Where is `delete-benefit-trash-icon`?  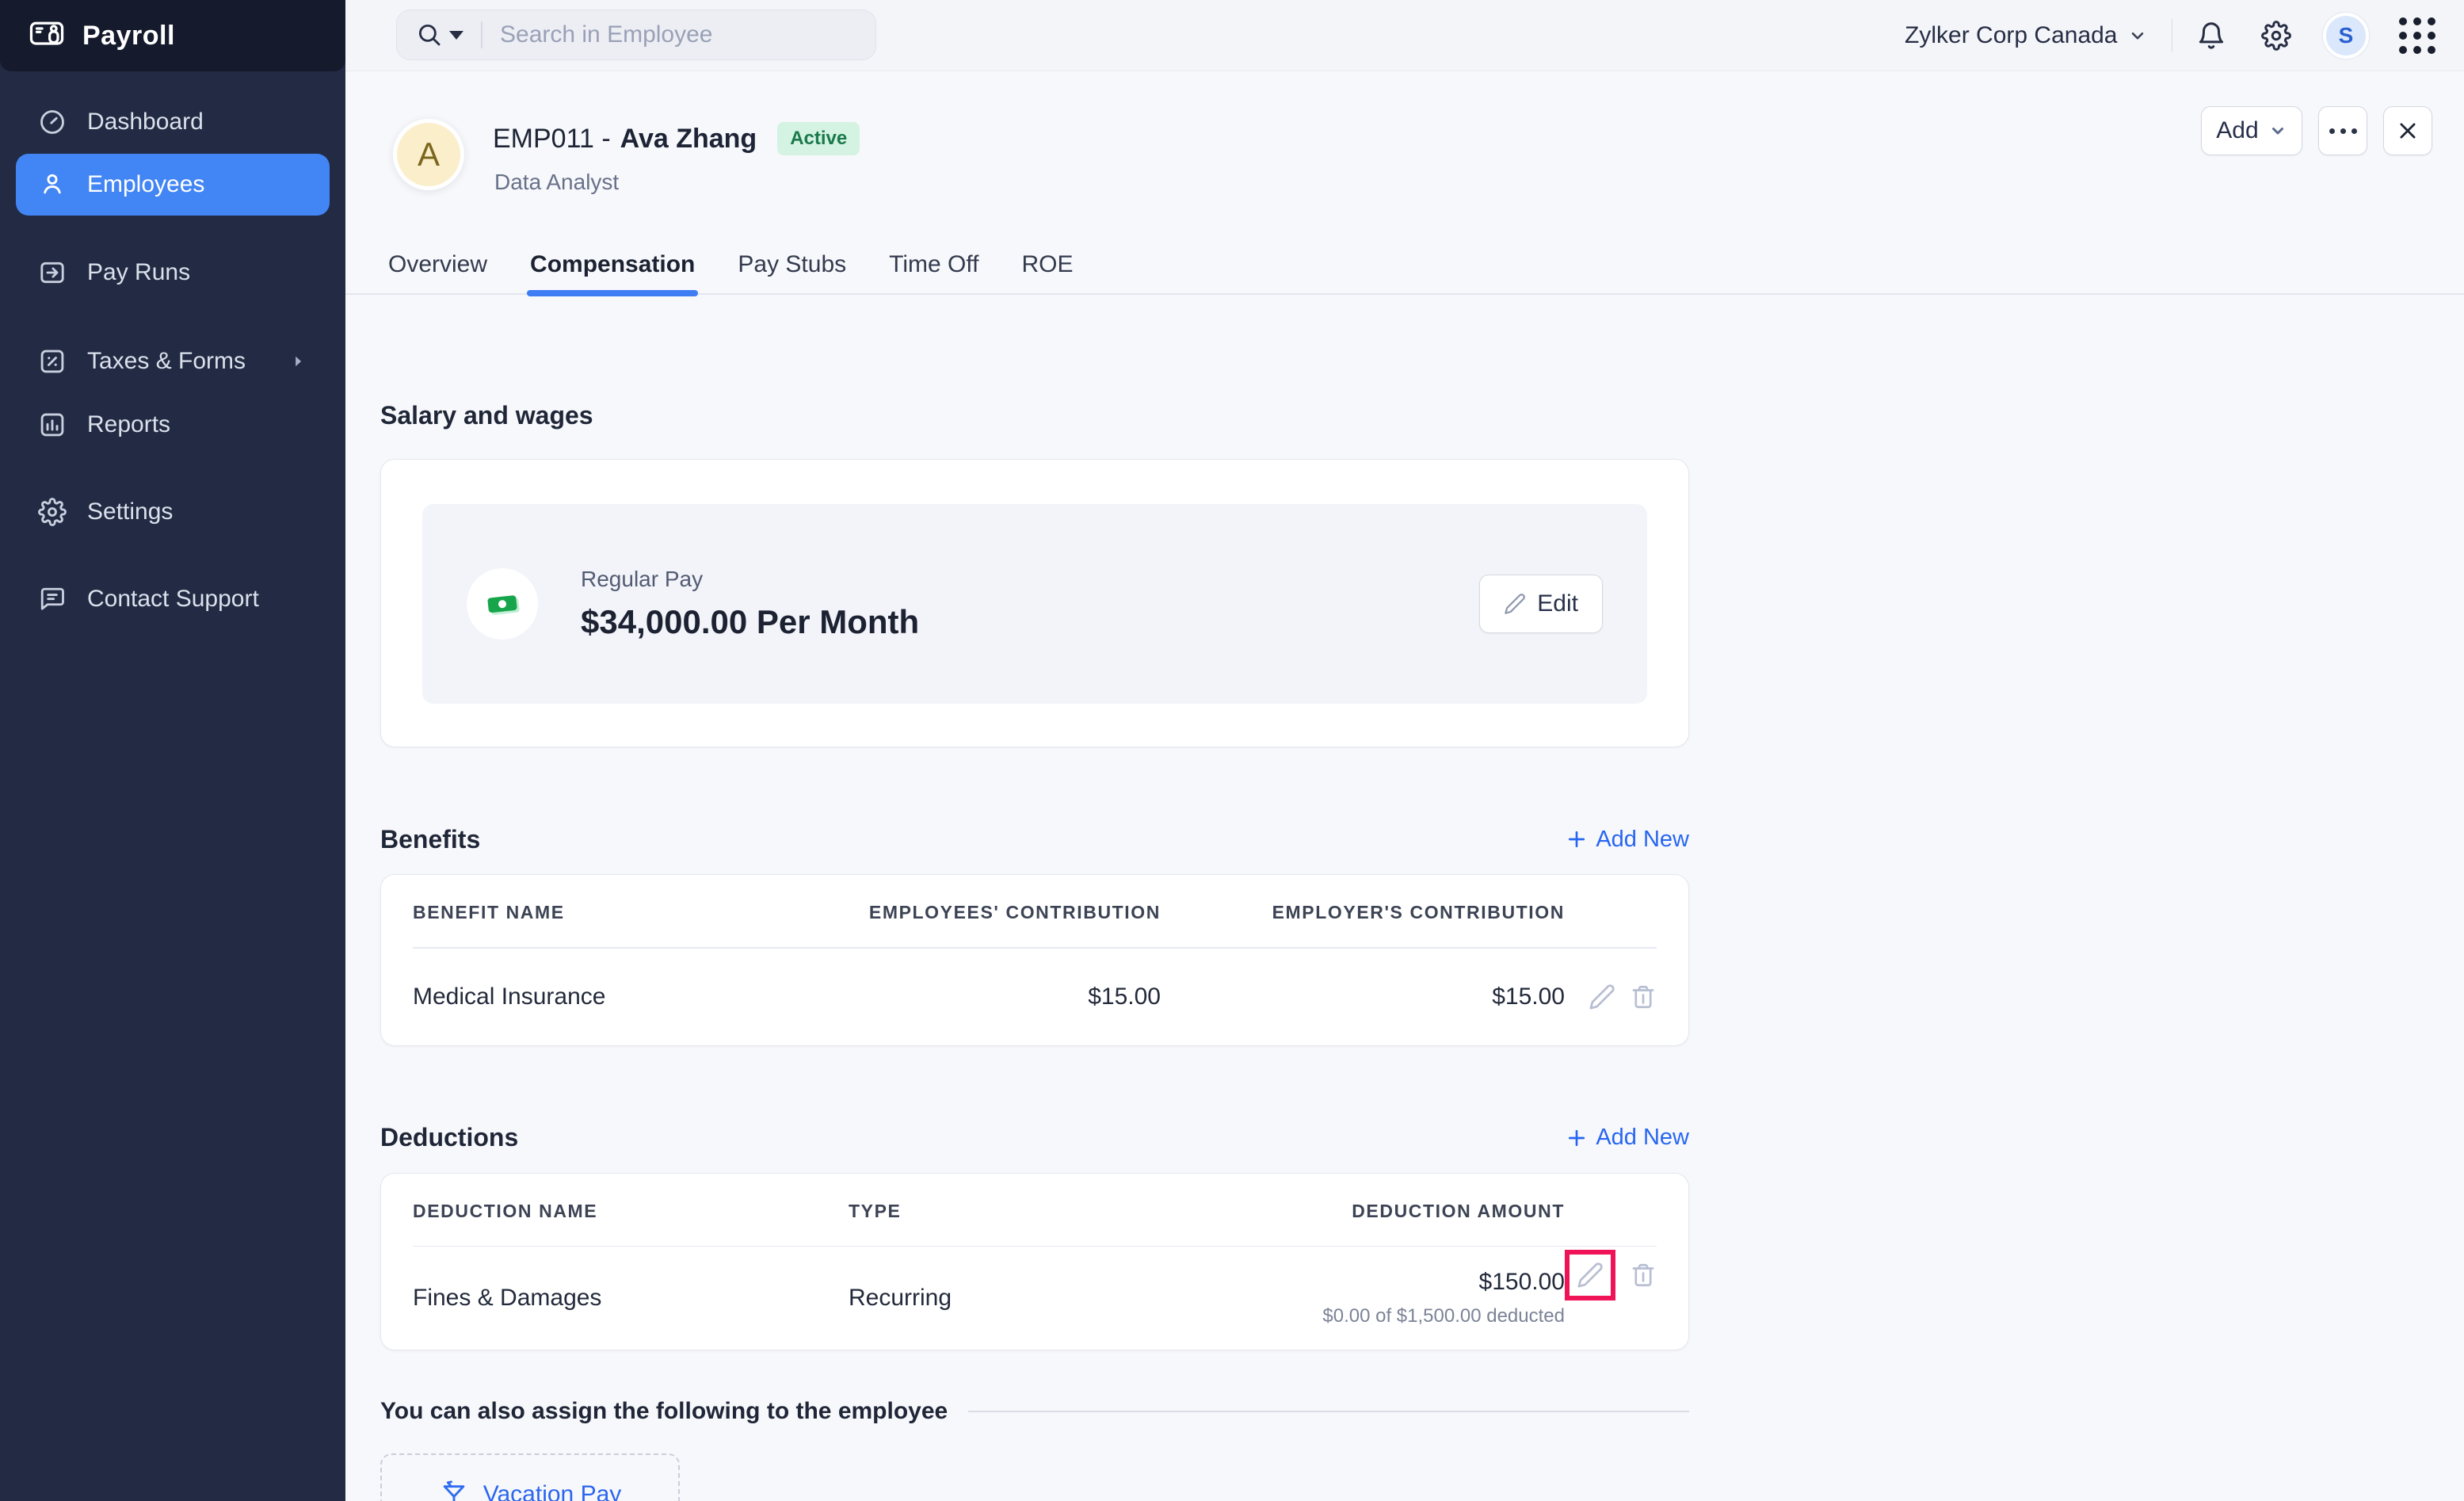 delete-benefit-trash-icon is located at coordinates (1643, 996).